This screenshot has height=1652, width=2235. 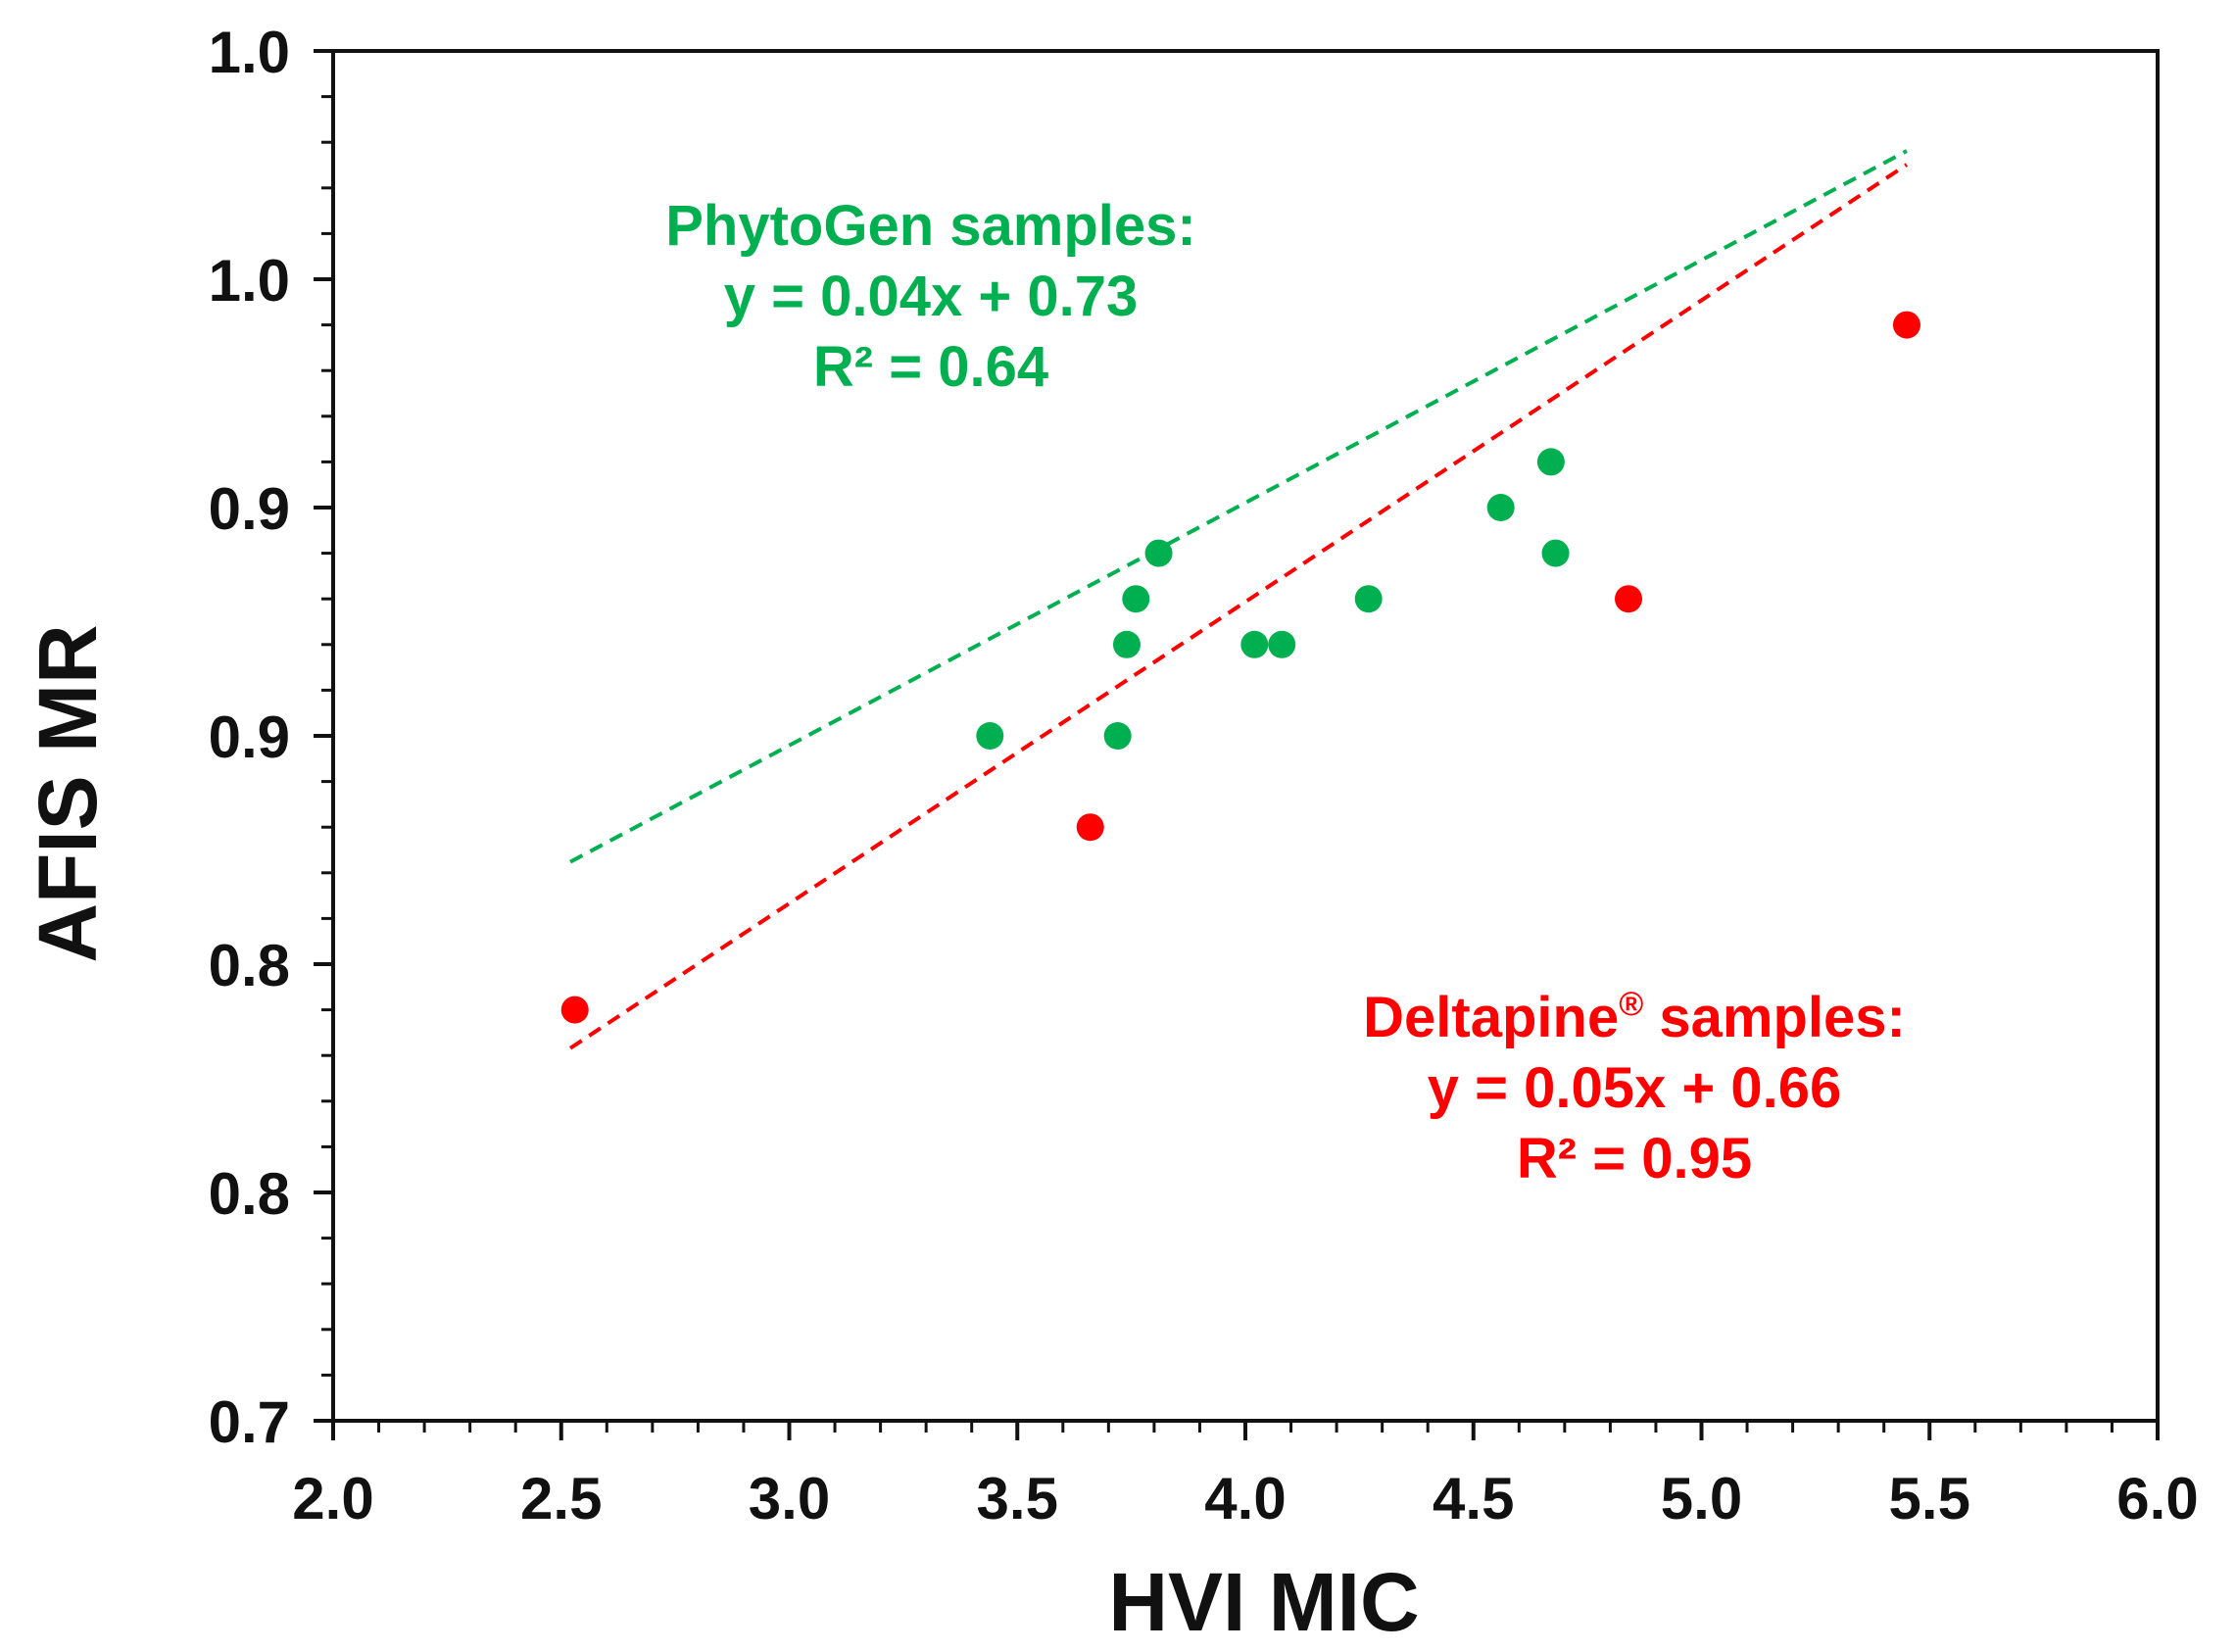 What do you see at coordinates (1473, 1499) in the screenshot?
I see `x-tick-label: 4.5` at bounding box center [1473, 1499].